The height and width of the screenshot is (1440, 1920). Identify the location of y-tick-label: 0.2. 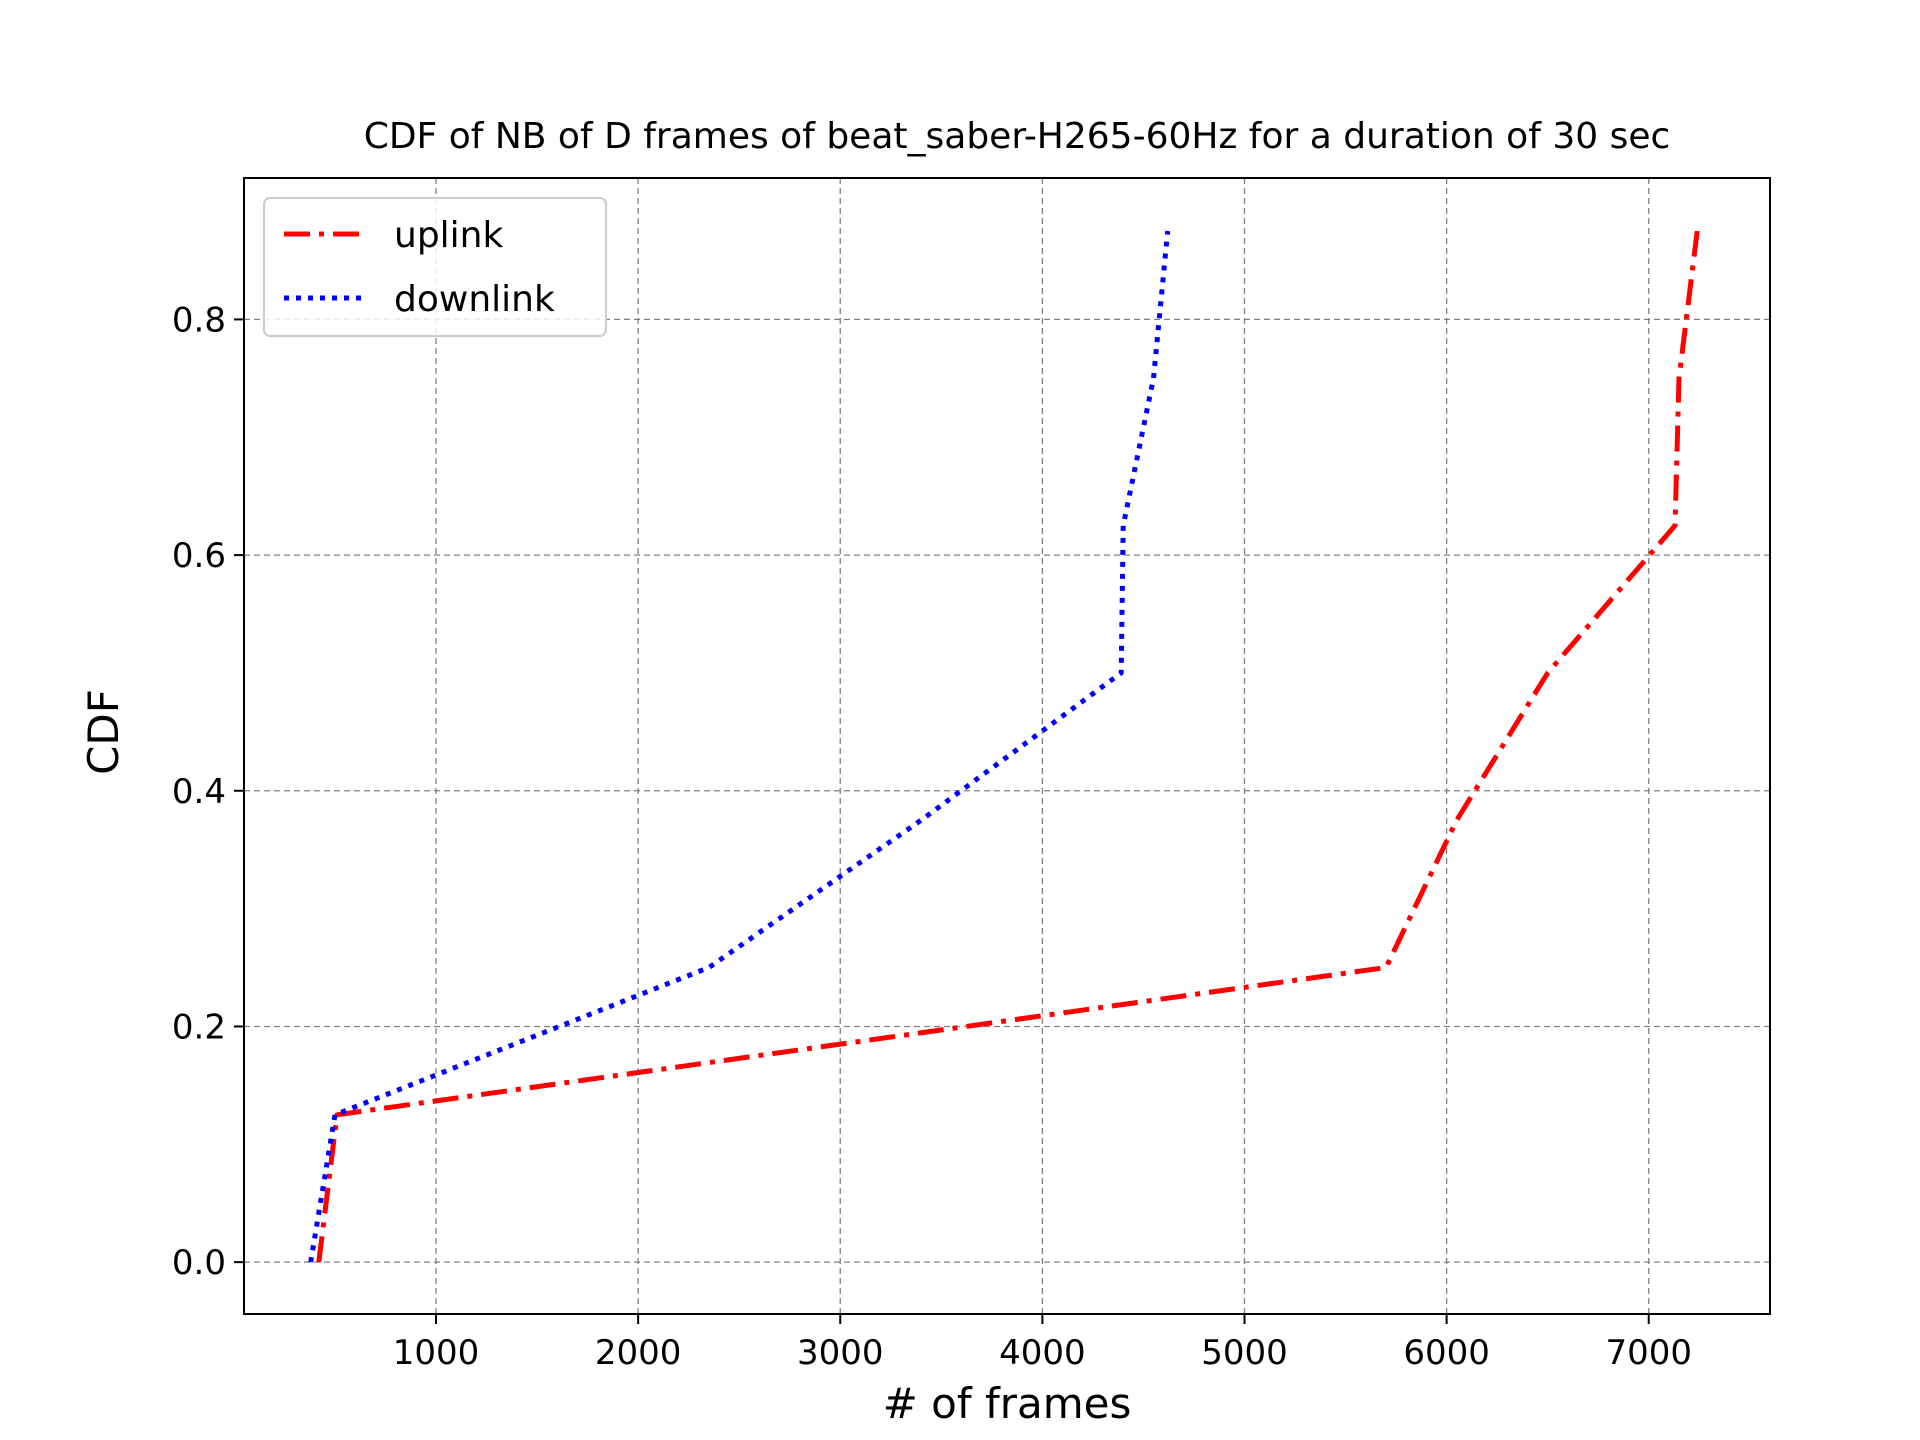
(199, 1027).